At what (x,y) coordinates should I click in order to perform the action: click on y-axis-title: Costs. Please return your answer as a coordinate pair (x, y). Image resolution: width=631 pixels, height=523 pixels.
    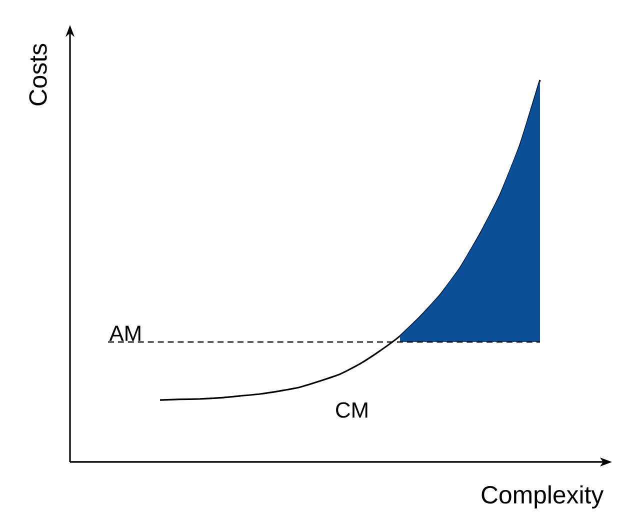
    Looking at the image, I should click on (38, 75).